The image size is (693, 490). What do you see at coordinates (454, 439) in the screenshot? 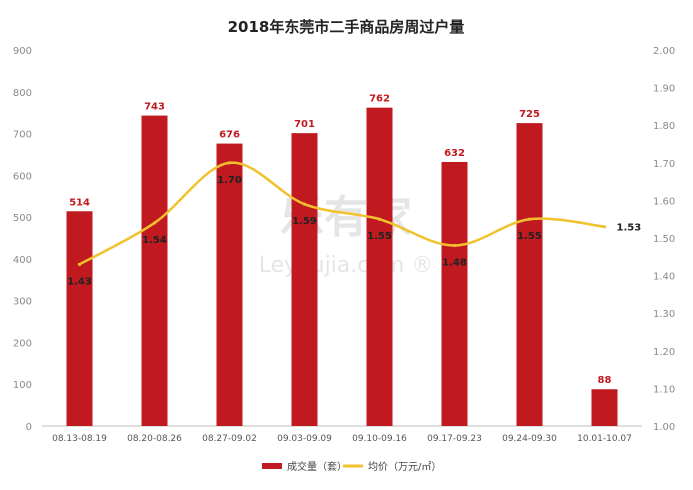
I see `x-tick-label: 09.17-09.23` at bounding box center [454, 439].